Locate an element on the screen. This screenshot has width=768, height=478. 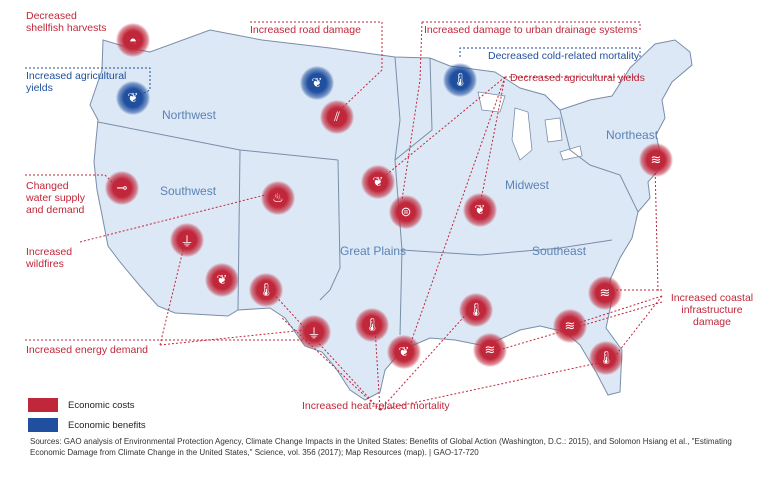
legend-swatch-benefits is located at coordinates (43, 425).